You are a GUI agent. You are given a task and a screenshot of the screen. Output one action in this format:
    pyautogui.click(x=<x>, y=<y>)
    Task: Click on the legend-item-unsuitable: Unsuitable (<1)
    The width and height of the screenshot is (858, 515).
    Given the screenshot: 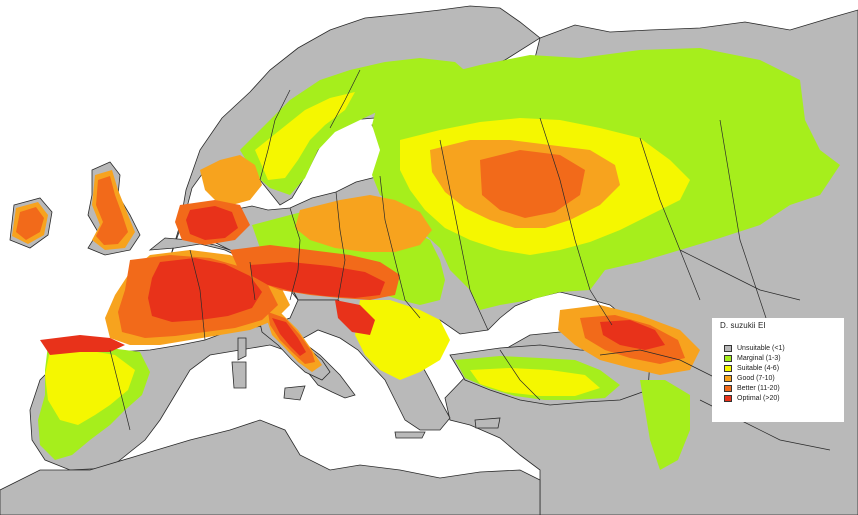 What is the action you would take?
    pyautogui.click(x=754, y=348)
    